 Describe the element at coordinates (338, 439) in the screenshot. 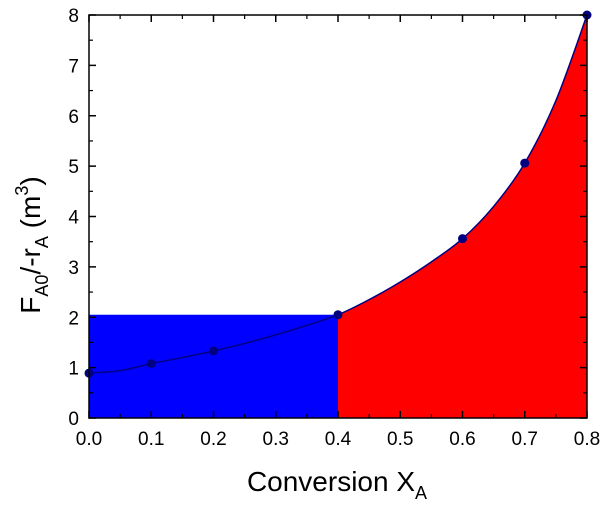

I see `x-tick-label: 0.4` at that location.